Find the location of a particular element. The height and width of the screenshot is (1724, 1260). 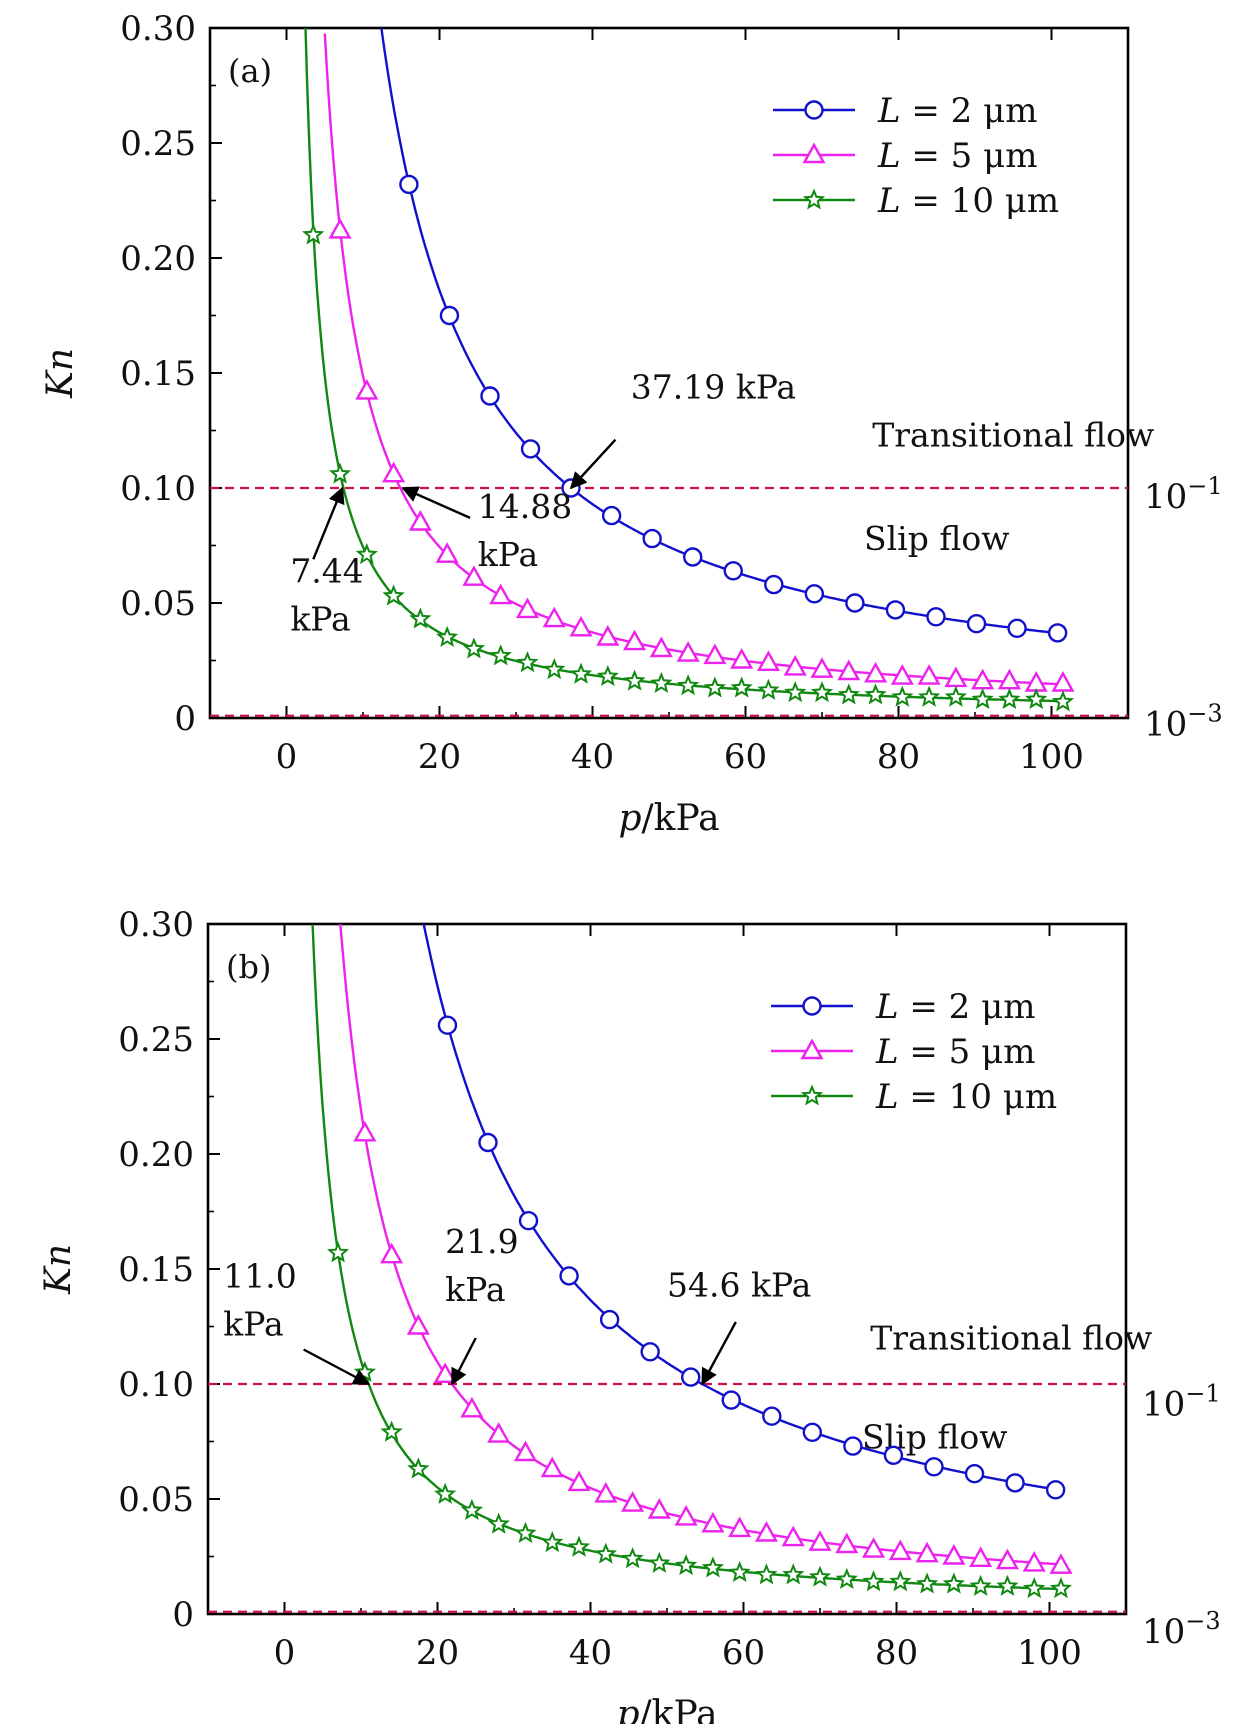

legend: L = 2 μmL = 5 μmL = 10 μm is located at coordinates (914, 1052).